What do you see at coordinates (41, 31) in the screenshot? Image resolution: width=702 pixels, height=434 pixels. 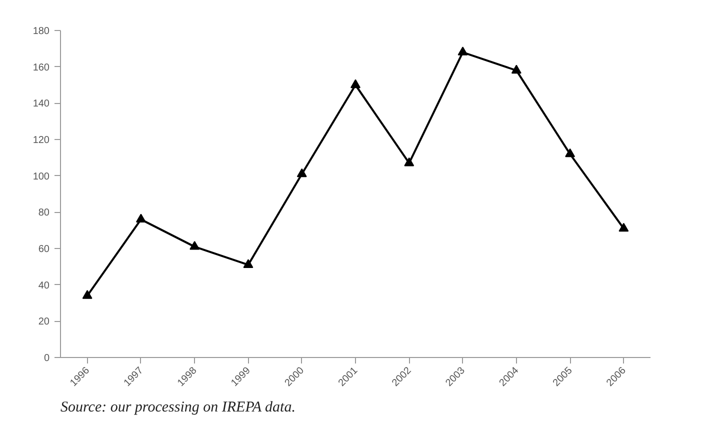 I see `y-tick-label: 180` at bounding box center [41, 31].